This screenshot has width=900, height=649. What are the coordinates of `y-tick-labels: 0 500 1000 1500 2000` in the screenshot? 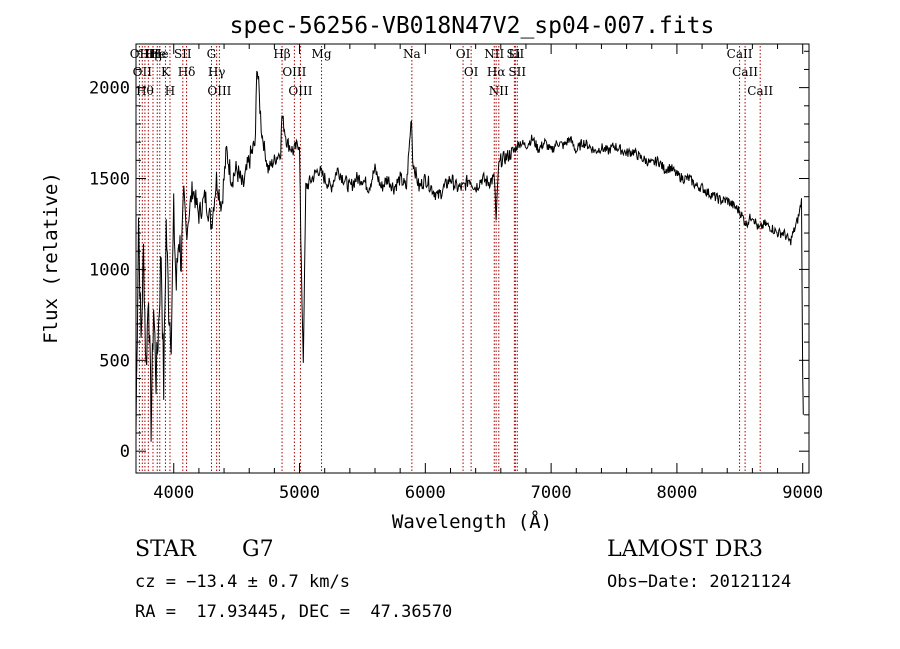 It's located at (109, 271).